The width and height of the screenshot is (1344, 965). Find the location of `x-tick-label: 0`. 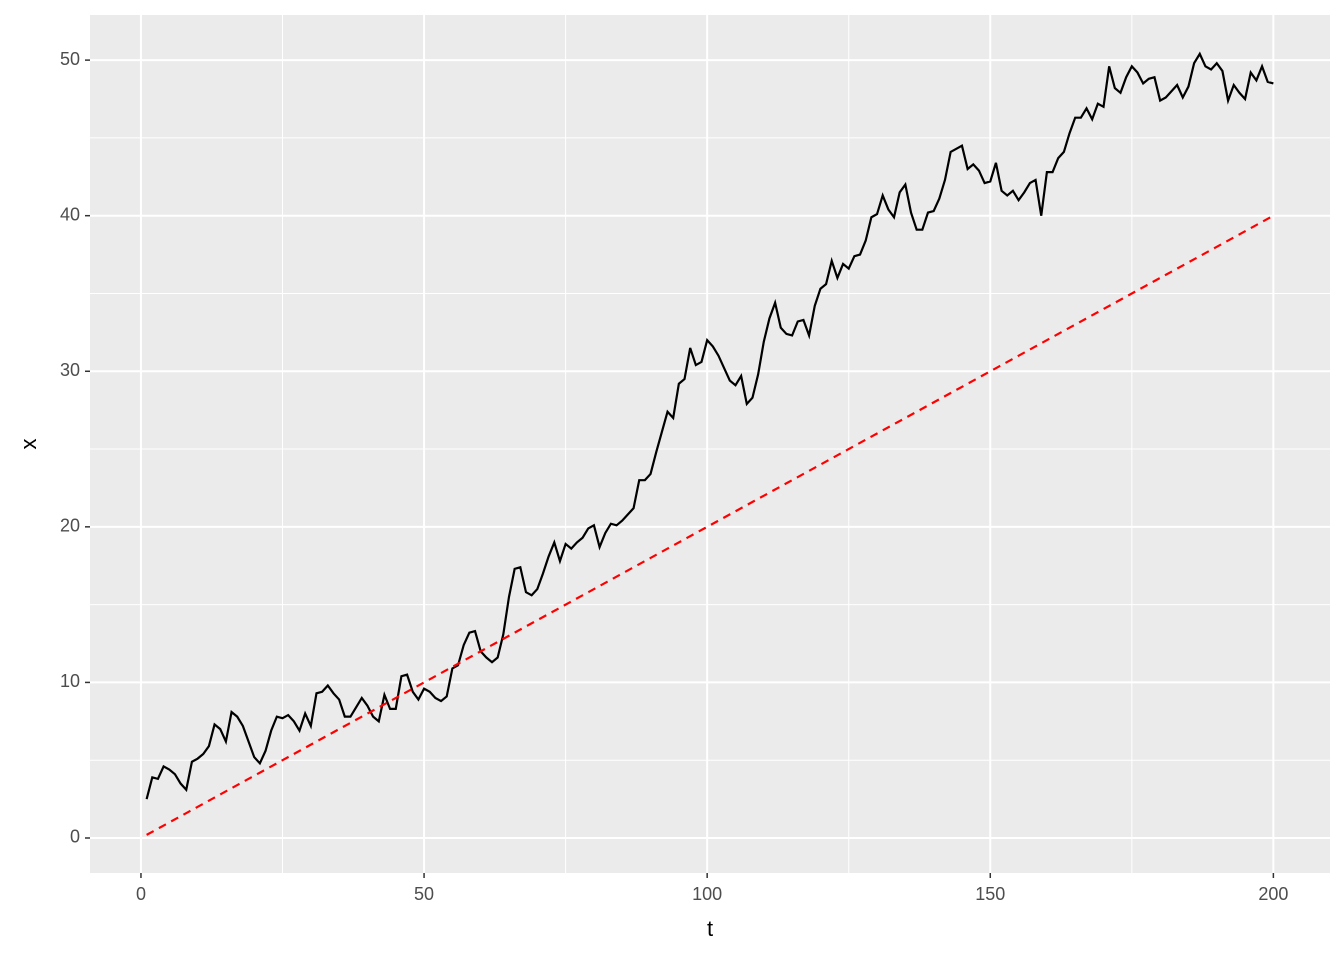

x-tick-label: 0 is located at coordinates (141, 894).